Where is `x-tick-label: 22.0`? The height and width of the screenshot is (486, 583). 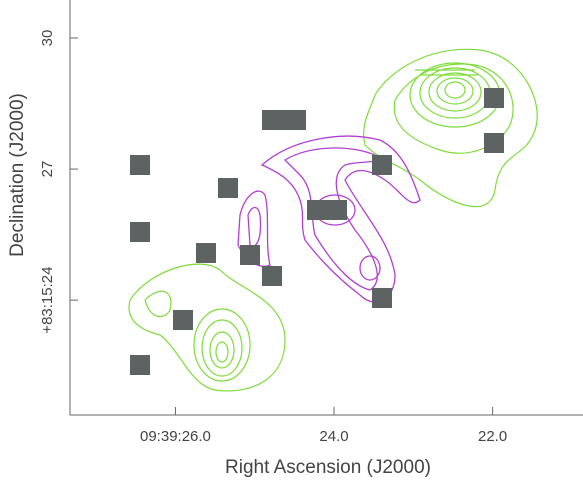
x-tick-label: 22.0 is located at coordinates (492, 436).